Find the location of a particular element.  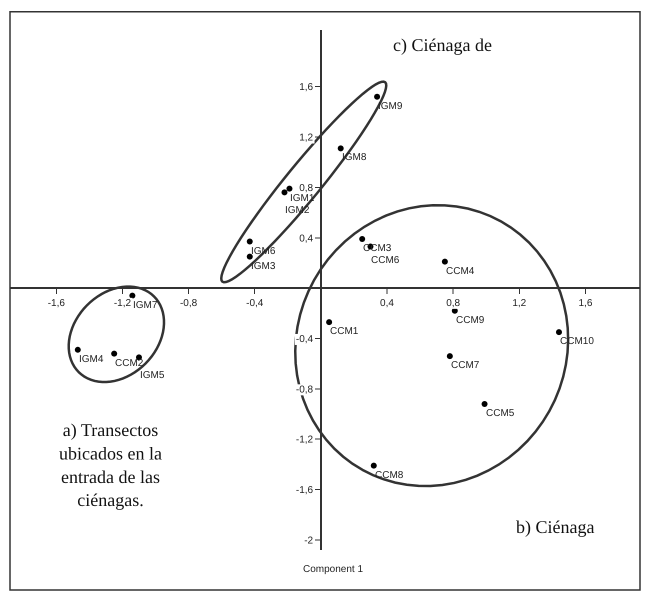

y-tick-label: -1,2 is located at coordinates (305, 440).